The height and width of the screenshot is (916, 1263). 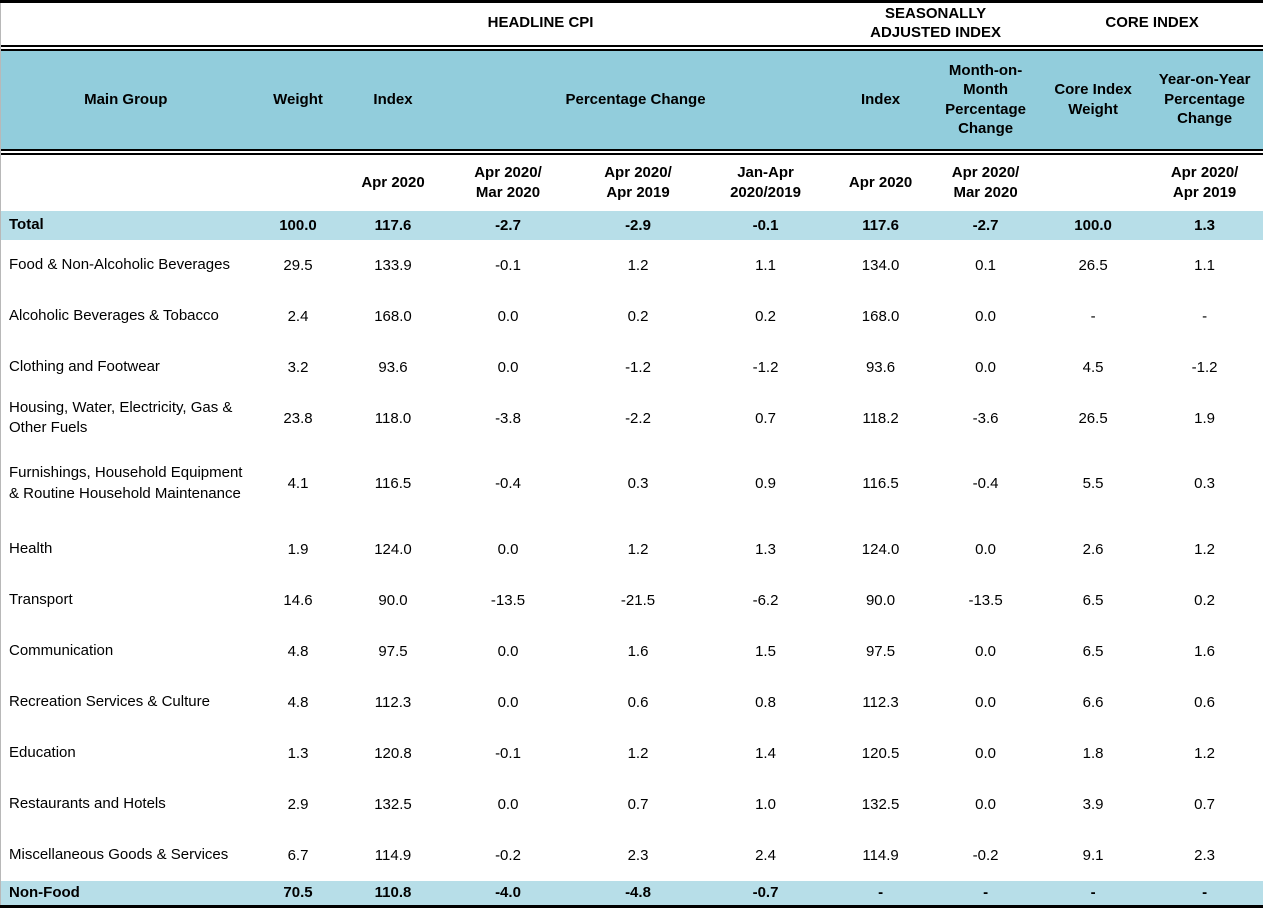 I want to click on row-label: Communication, so click(x=61, y=650).